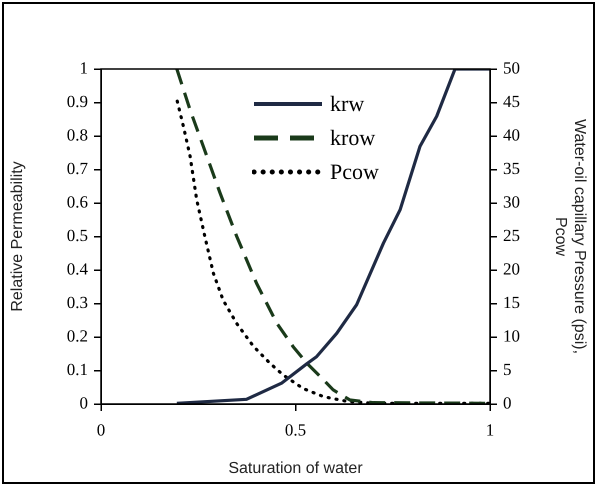 The width and height of the screenshot is (597, 484). What do you see at coordinates (84, 402) in the screenshot?
I see `y-tick-label: 0` at bounding box center [84, 402].